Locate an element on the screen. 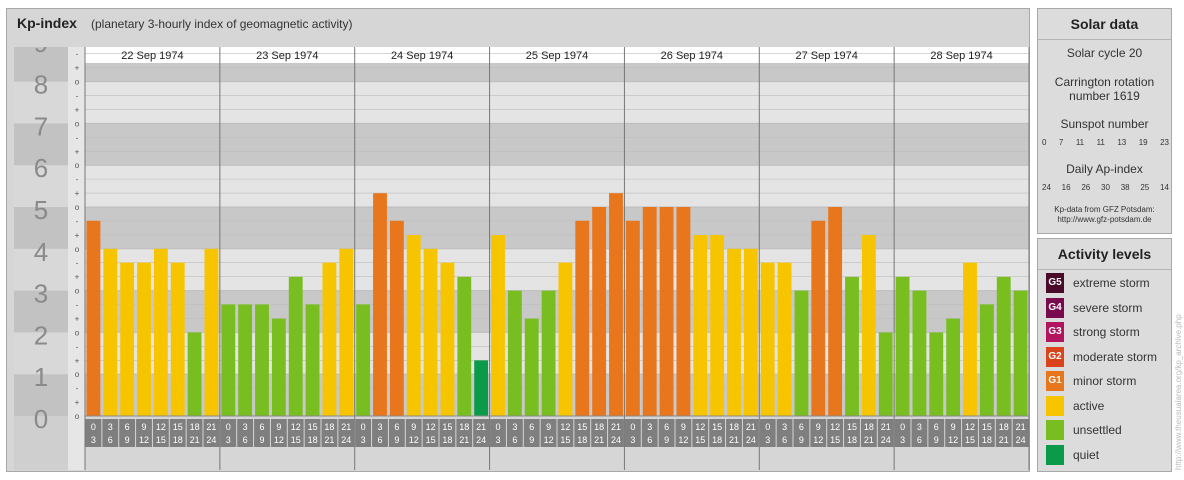 The image size is (1184, 480). sunspot-values: 0 7 11 11 13 19 23 is located at coordinates (1105, 142).